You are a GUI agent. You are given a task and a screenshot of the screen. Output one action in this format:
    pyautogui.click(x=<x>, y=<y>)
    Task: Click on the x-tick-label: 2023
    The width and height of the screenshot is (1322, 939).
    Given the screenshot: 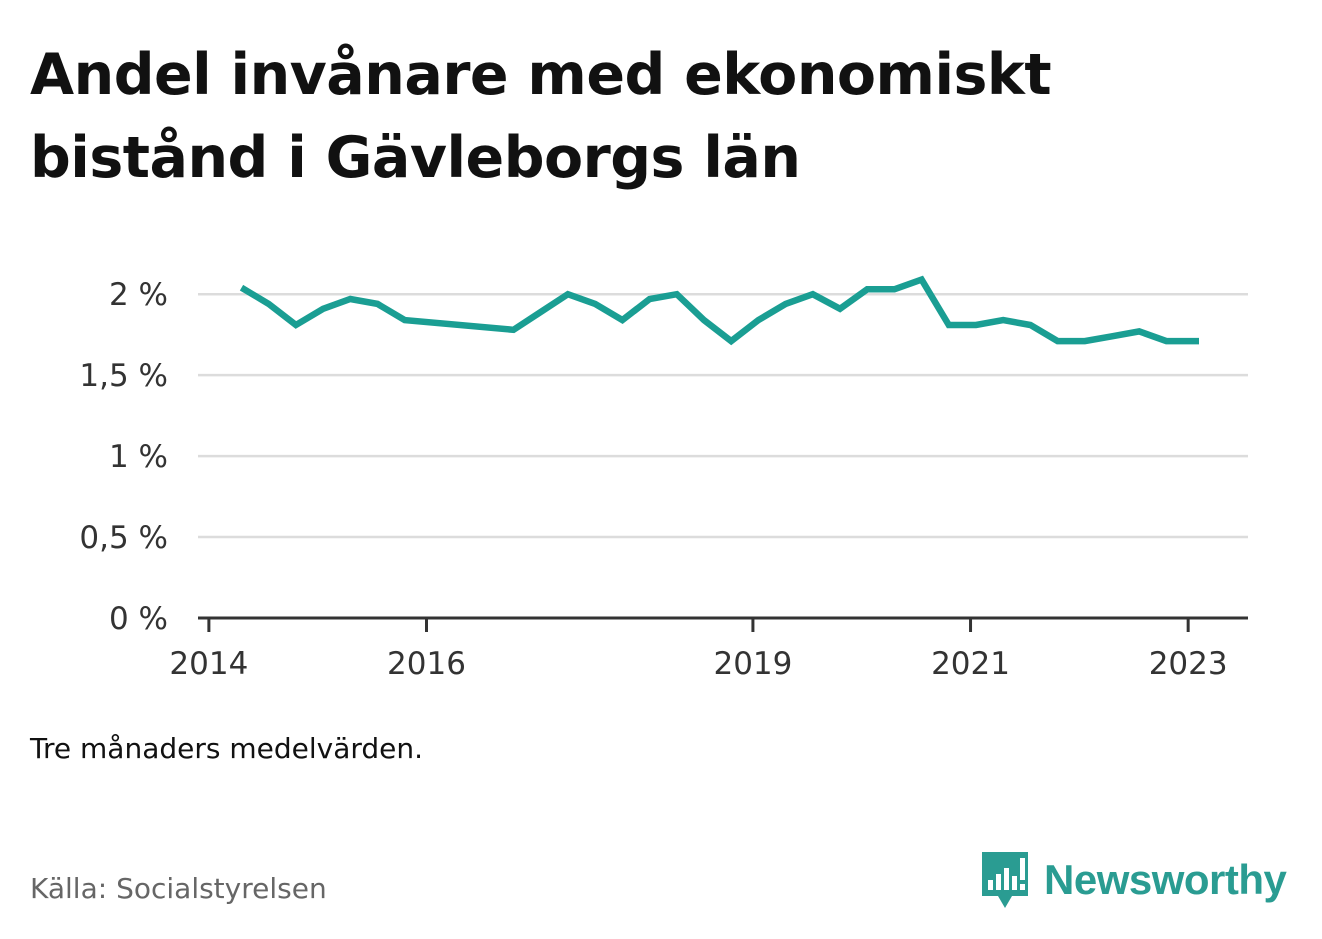 What is the action you would take?
    pyautogui.click(x=1188, y=664)
    